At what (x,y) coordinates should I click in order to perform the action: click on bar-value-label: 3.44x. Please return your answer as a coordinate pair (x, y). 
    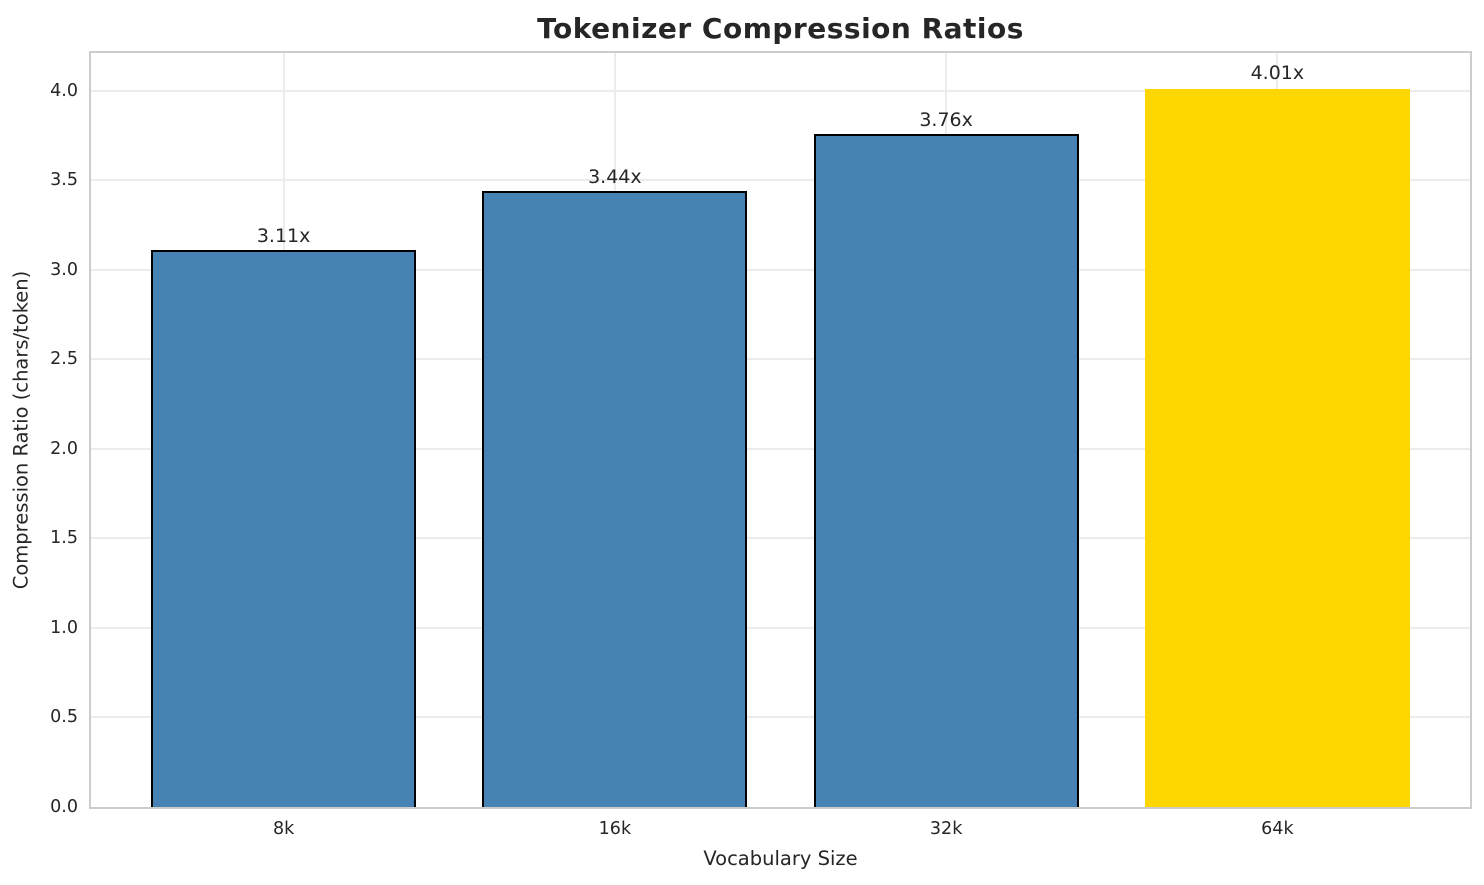
    Looking at the image, I should click on (615, 176).